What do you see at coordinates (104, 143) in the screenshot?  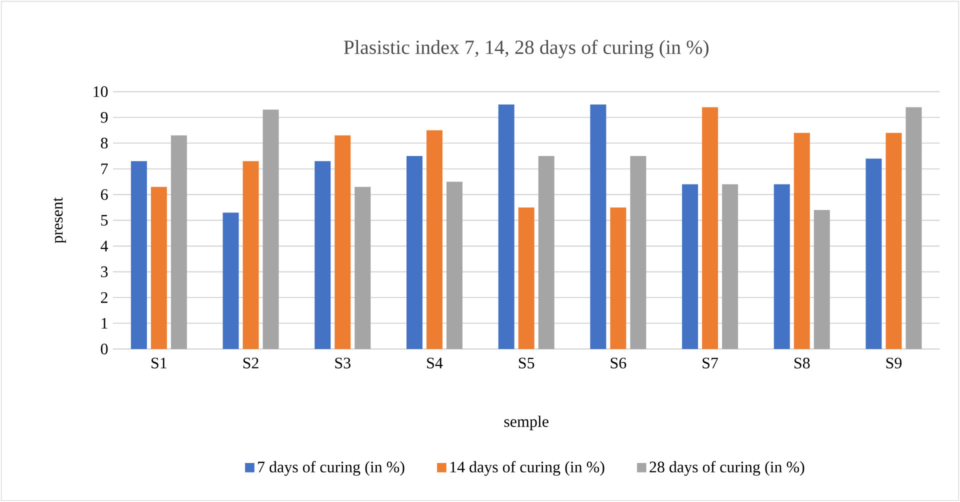 I see `y-tick-label: 8` at bounding box center [104, 143].